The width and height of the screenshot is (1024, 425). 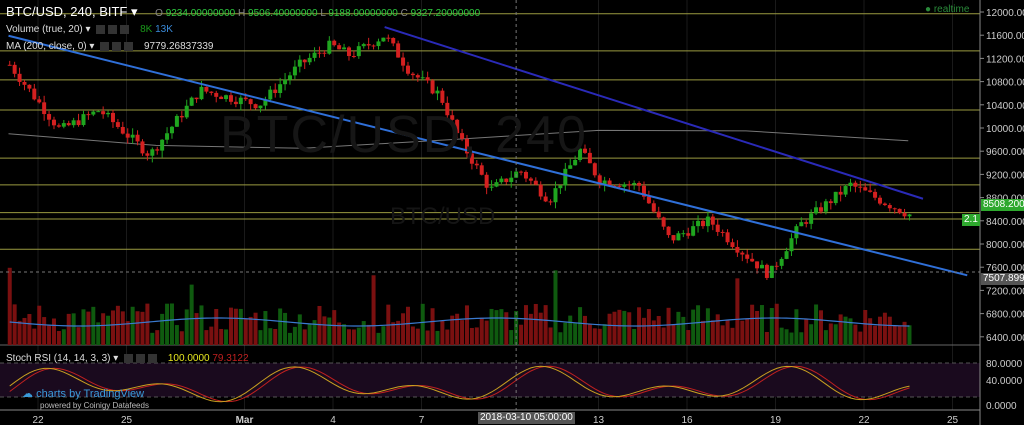 What do you see at coordinates (1005, 268) in the screenshot?
I see `price-tick-label: 7600.0000` at bounding box center [1005, 268].